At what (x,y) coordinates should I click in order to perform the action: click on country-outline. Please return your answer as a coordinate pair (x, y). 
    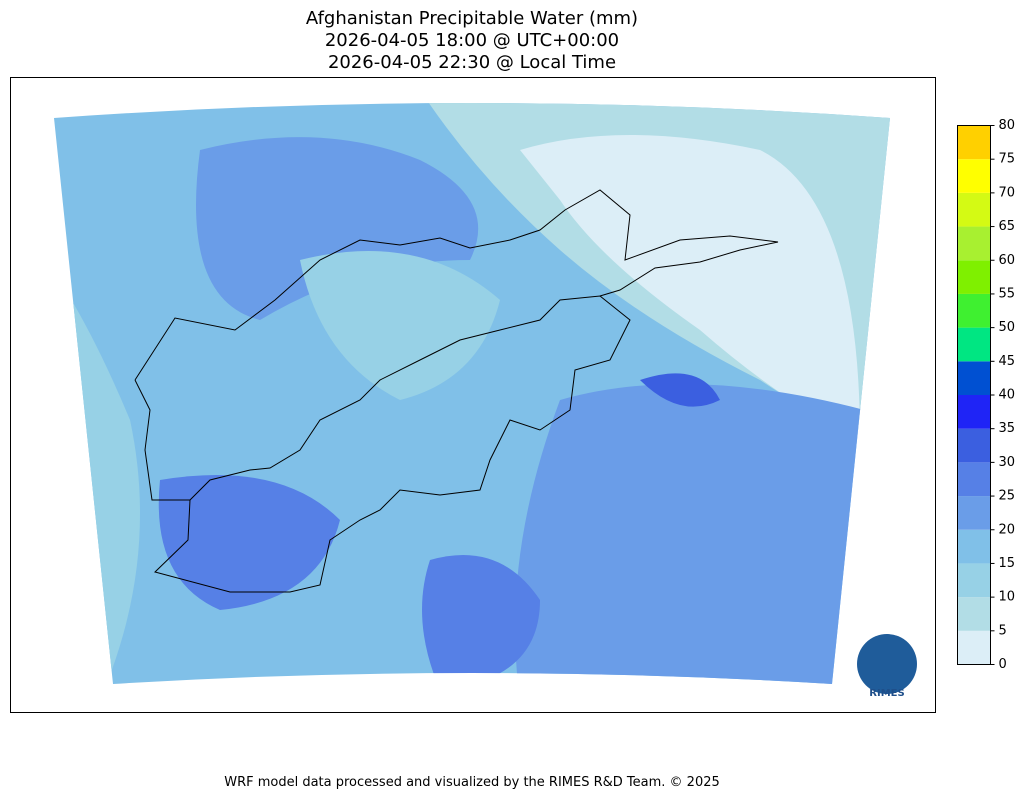
    Looking at the image, I should click on (162, 440).